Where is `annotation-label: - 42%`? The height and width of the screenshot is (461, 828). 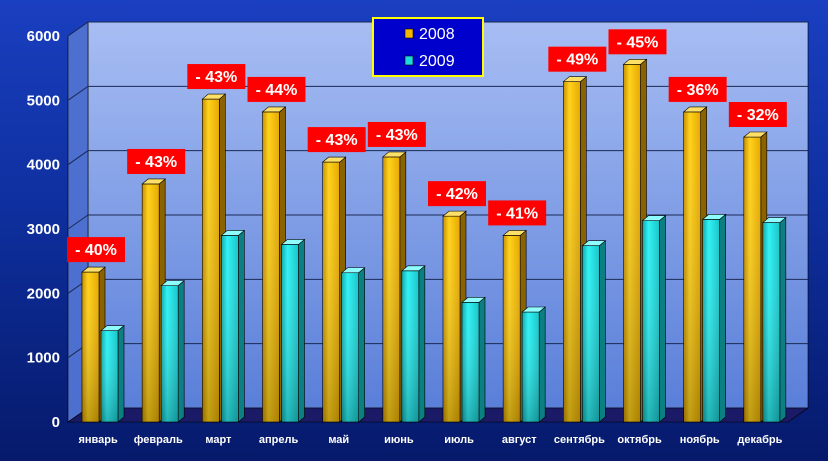
annotation-label: - 42% is located at coordinates (457, 194).